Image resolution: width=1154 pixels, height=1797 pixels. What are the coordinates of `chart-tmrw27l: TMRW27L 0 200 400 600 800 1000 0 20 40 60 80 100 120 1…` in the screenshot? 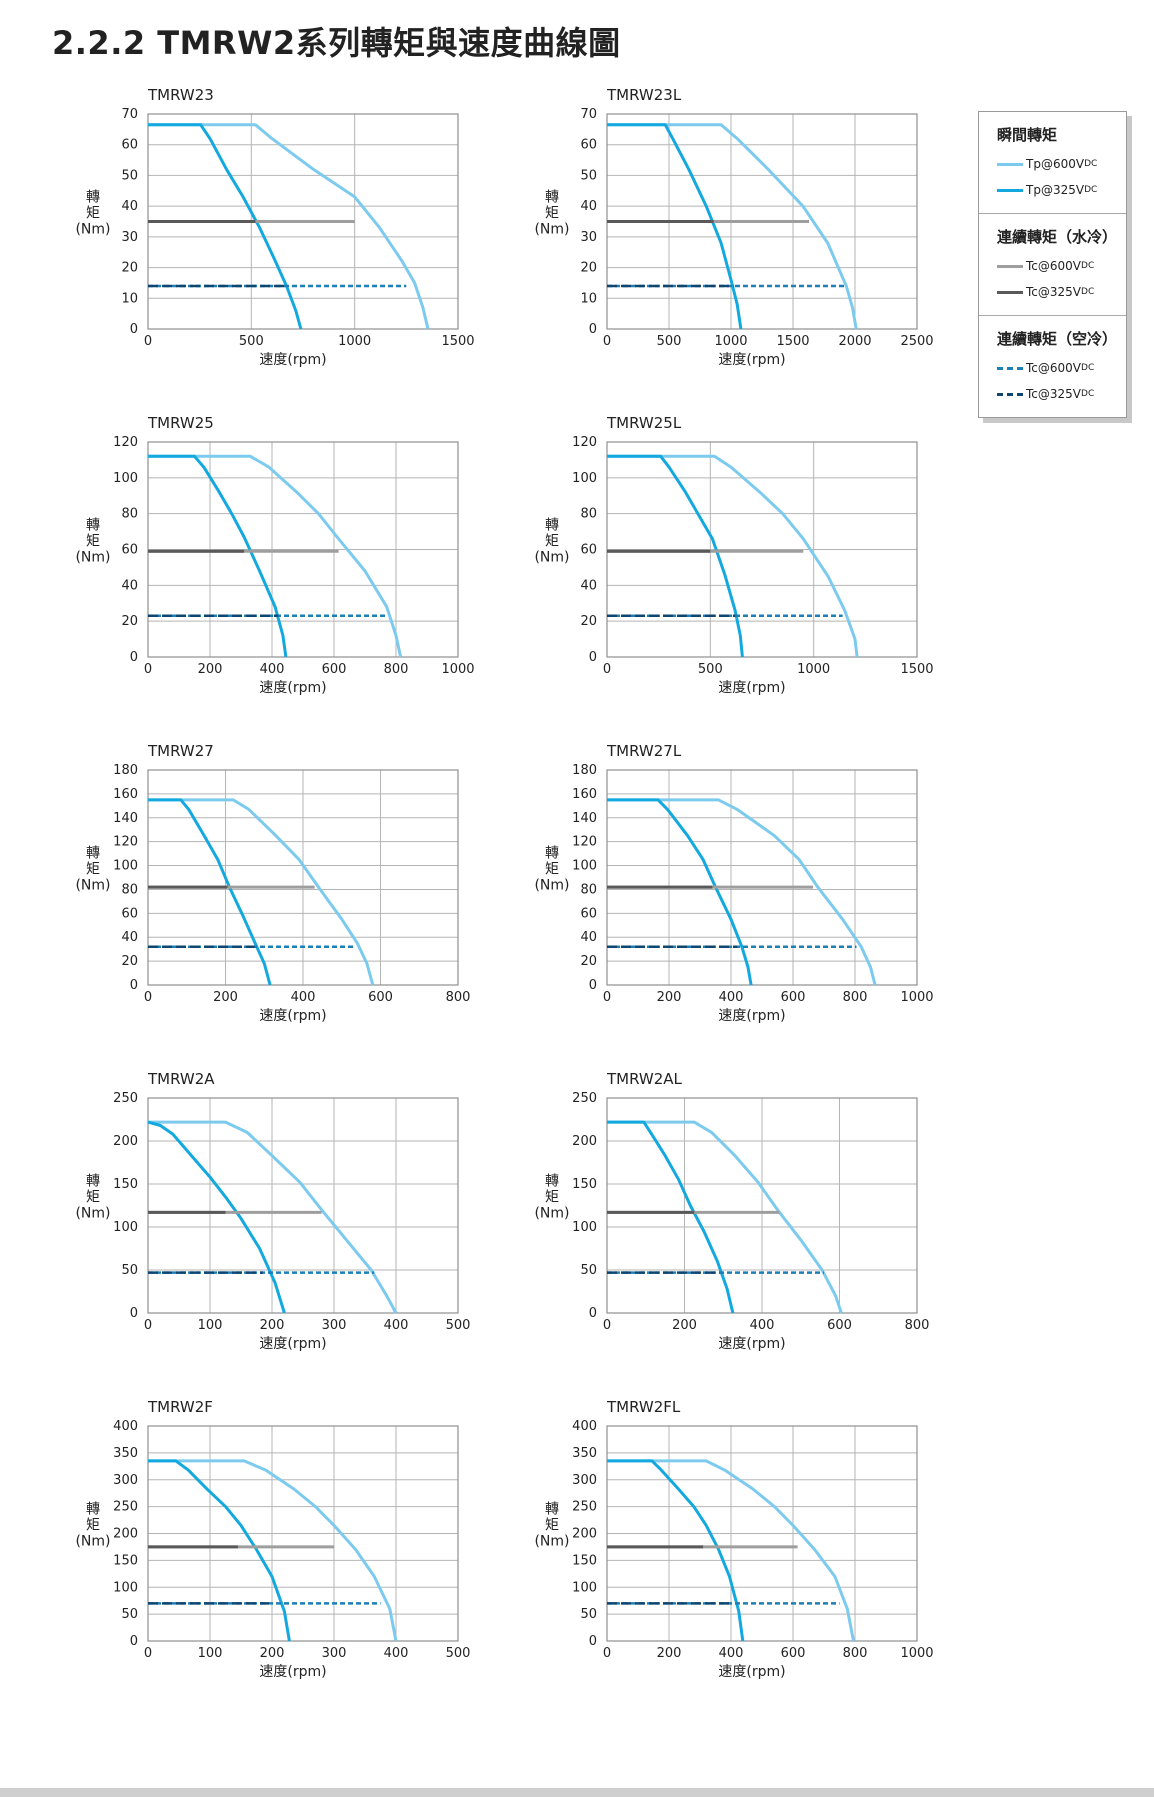 It's located at (733, 883).